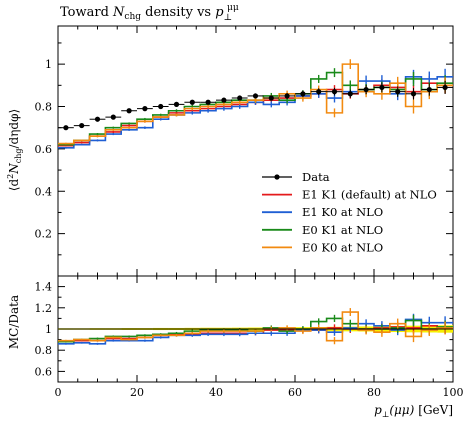  What do you see at coordinates (58, 392) in the screenshot?
I see `x-tick-label: 0` at bounding box center [58, 392].